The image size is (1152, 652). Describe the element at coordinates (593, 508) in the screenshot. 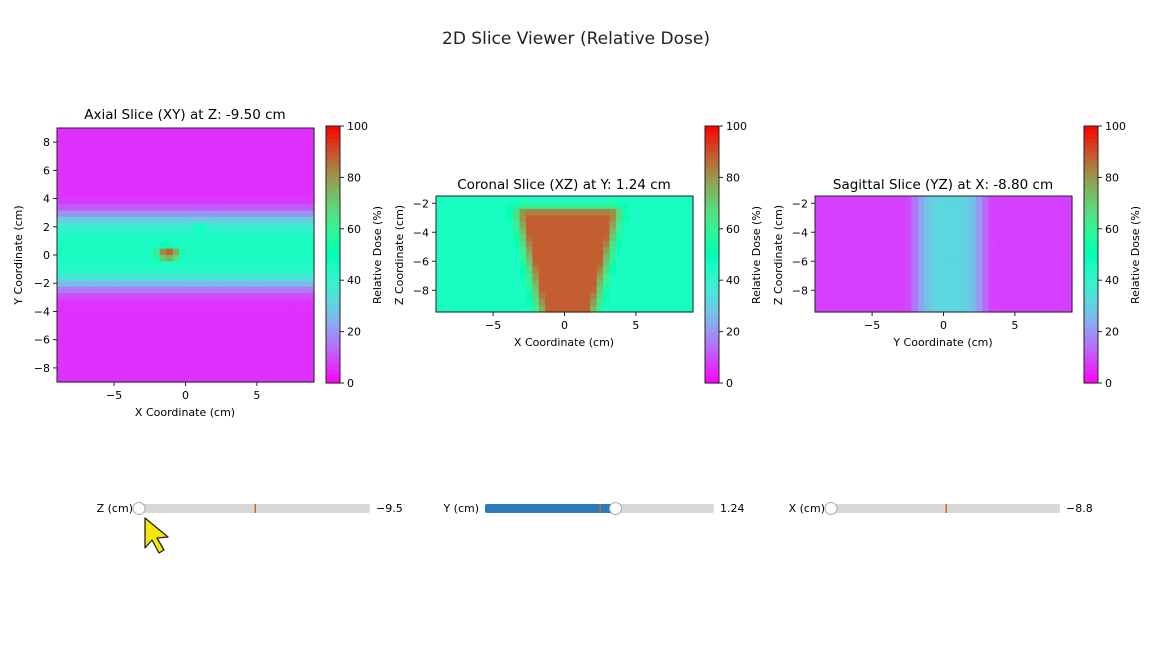

I see `y-slider: Y (cm) 1.24` at that location.